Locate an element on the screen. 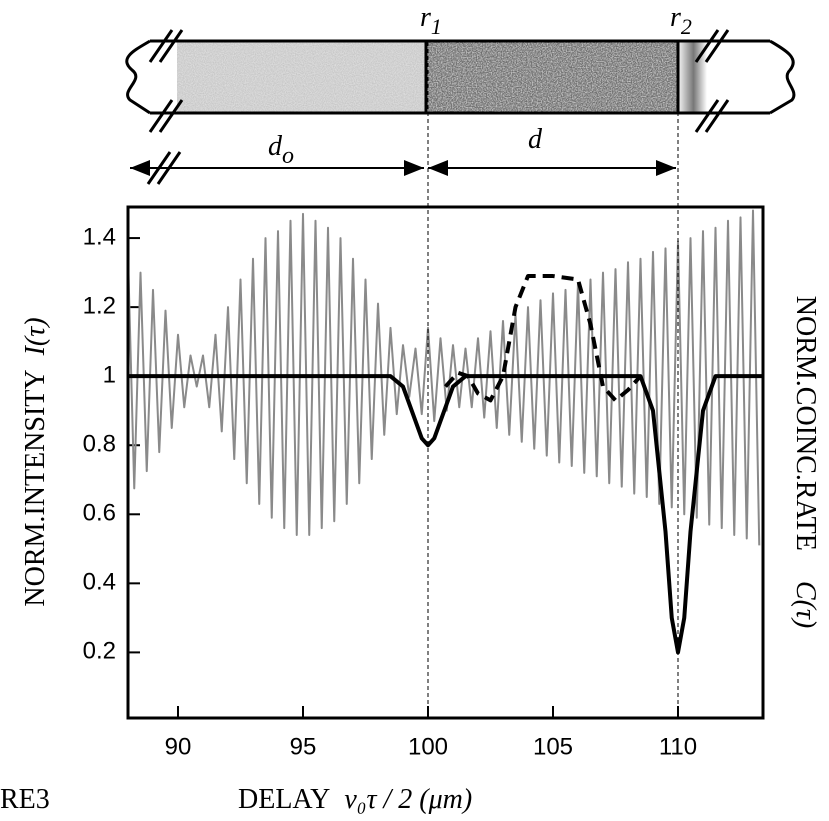 This screenshot has width=829, height=821. annotation: d is located at coordinates (535, 139).